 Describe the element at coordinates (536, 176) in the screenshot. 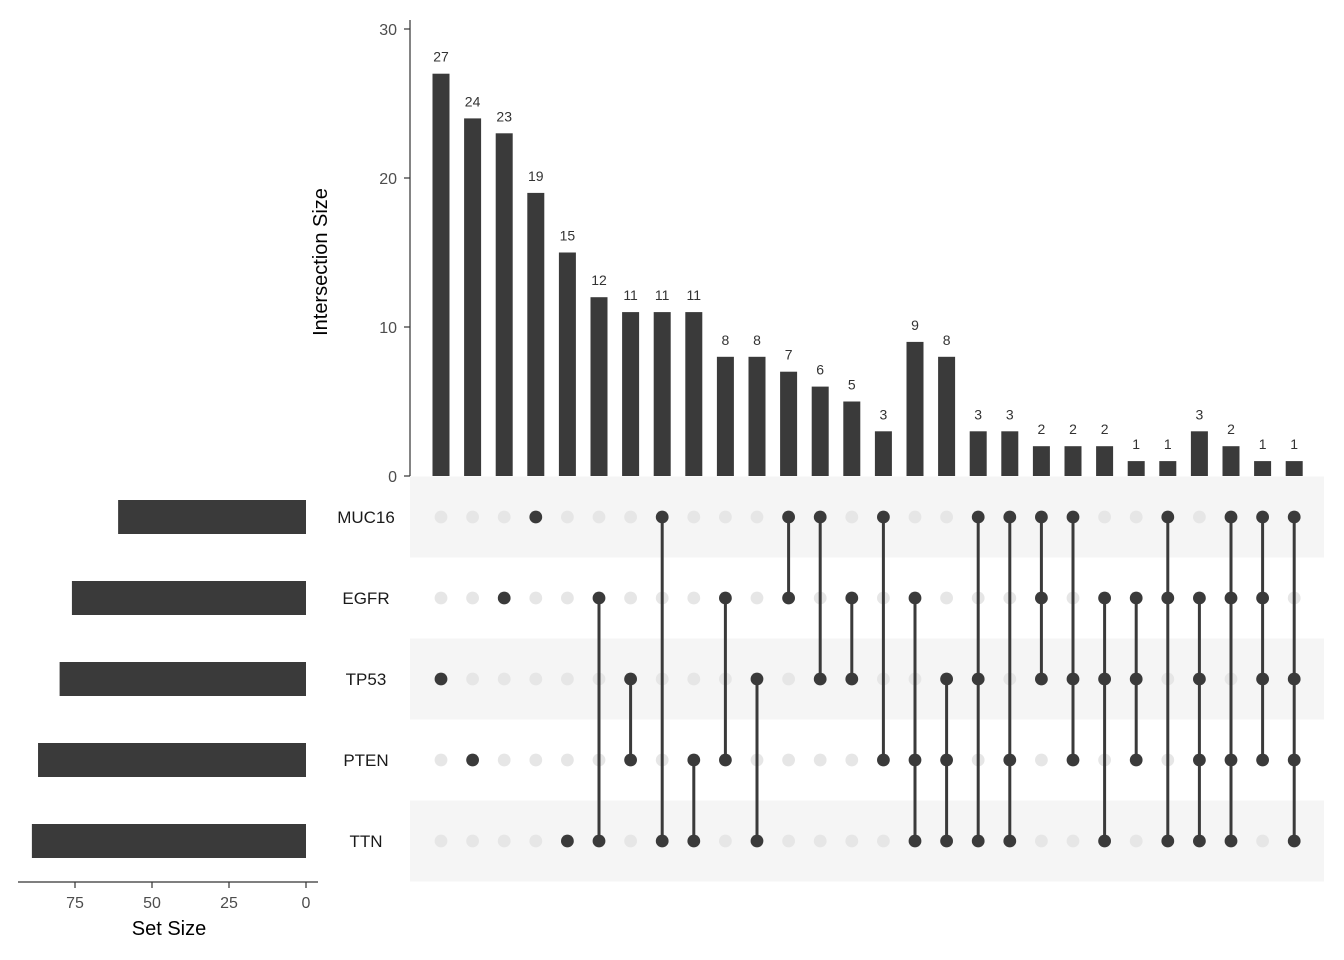

I see `intersection-bar-label: 19` at that location.